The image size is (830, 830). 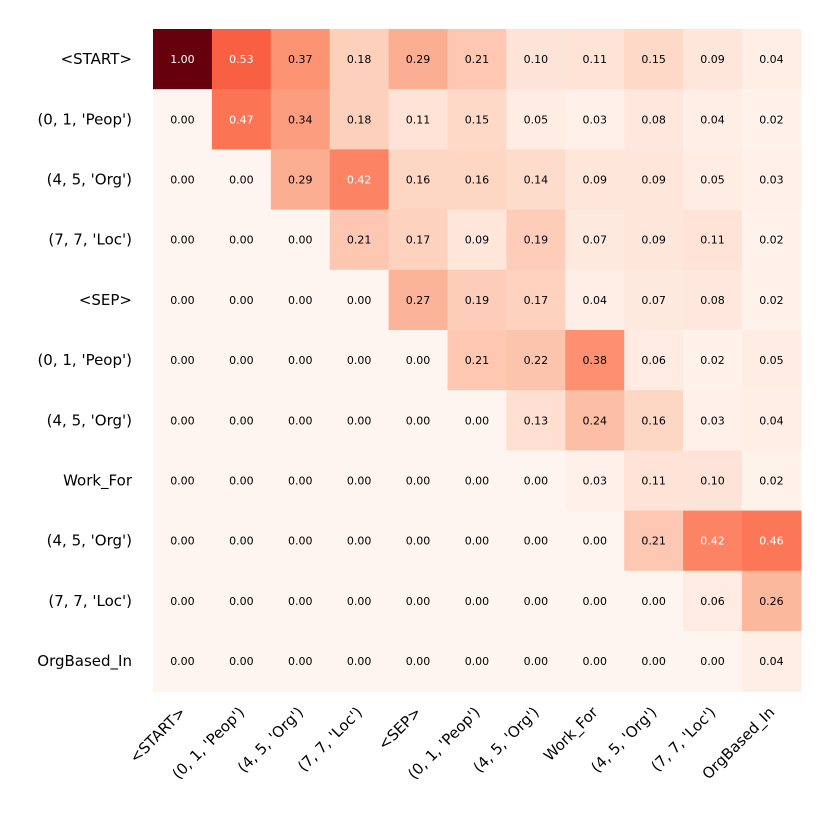 I want to click on heatmap-cell-value-r4-c10: 0.02, so click(x=771, y=300).